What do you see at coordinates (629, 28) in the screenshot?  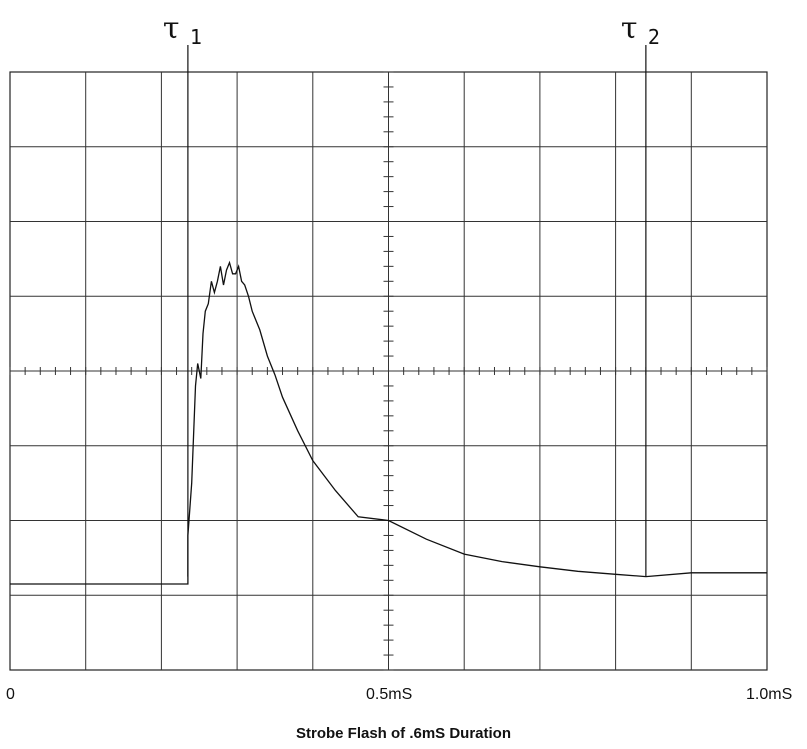 I see `tau-marker-symbol-2: τ` at bounding box center [629, 28].